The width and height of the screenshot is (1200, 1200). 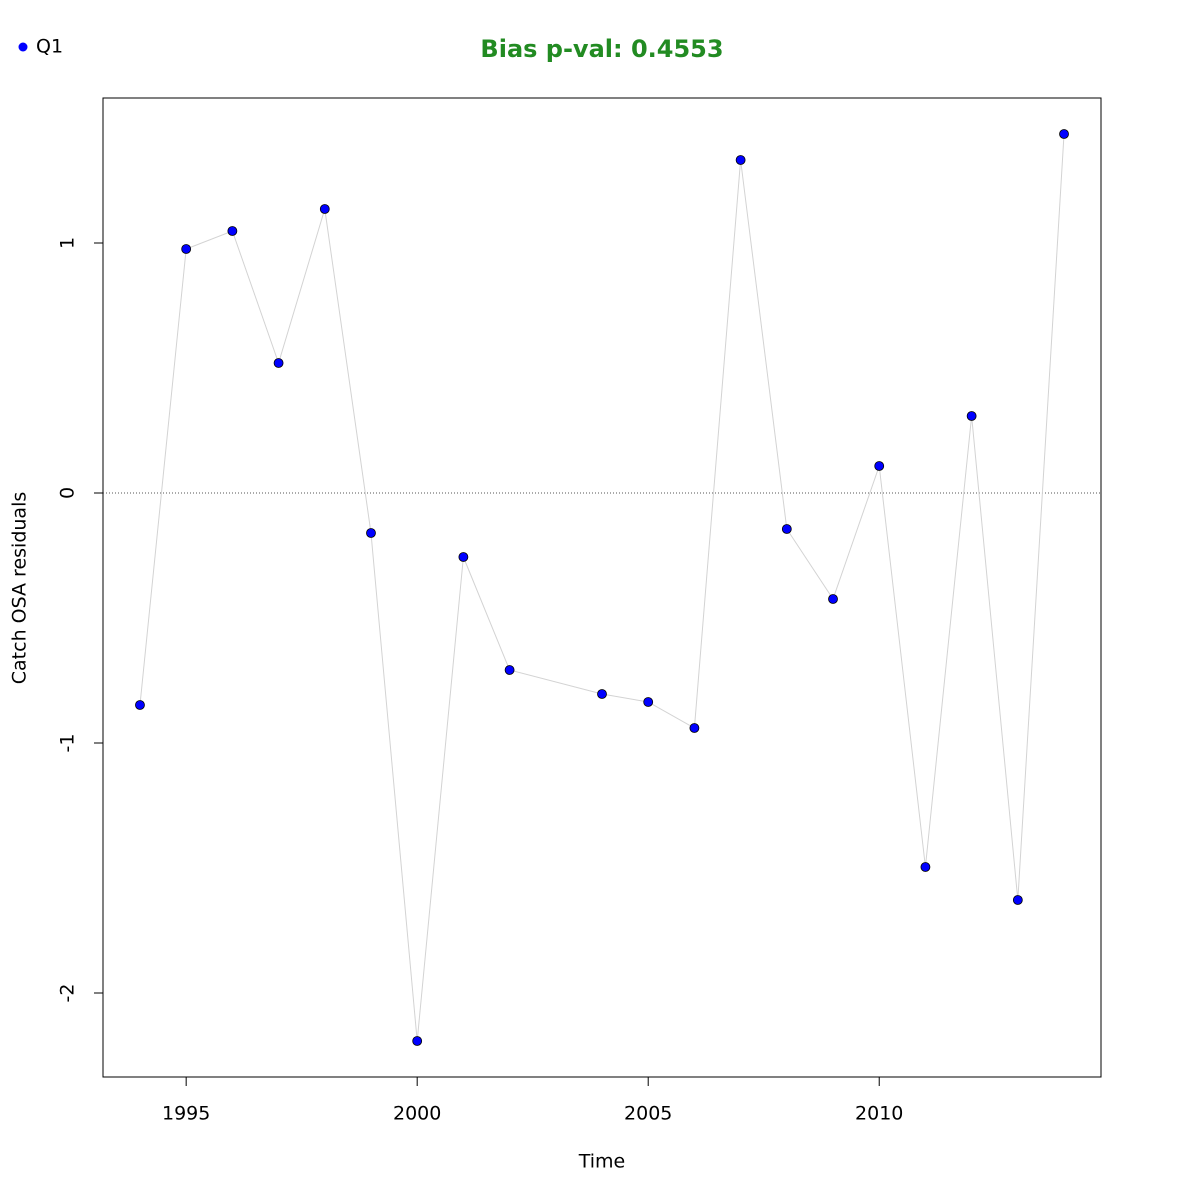 What do you see at coordinates (49, 47) in the screenshot?
I see `legend-label: Q1` at bounding box center [49, 47].